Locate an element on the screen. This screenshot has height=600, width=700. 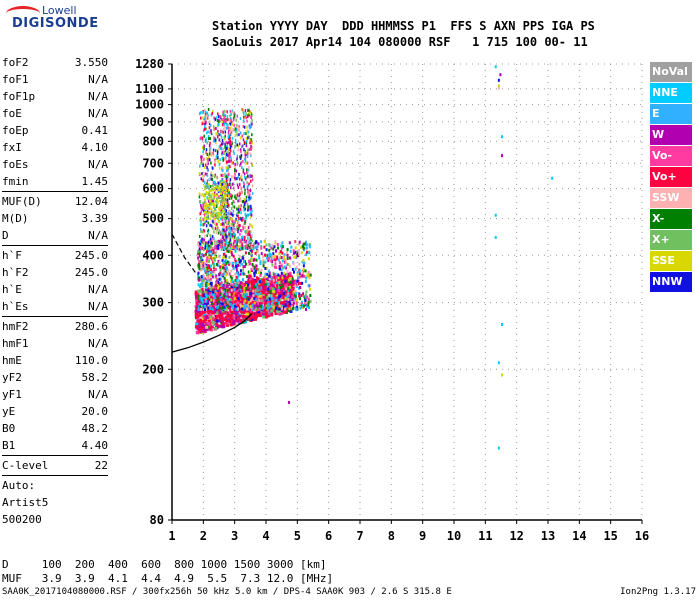
param-row: C-level 22 is located at coordinates (55, 465).